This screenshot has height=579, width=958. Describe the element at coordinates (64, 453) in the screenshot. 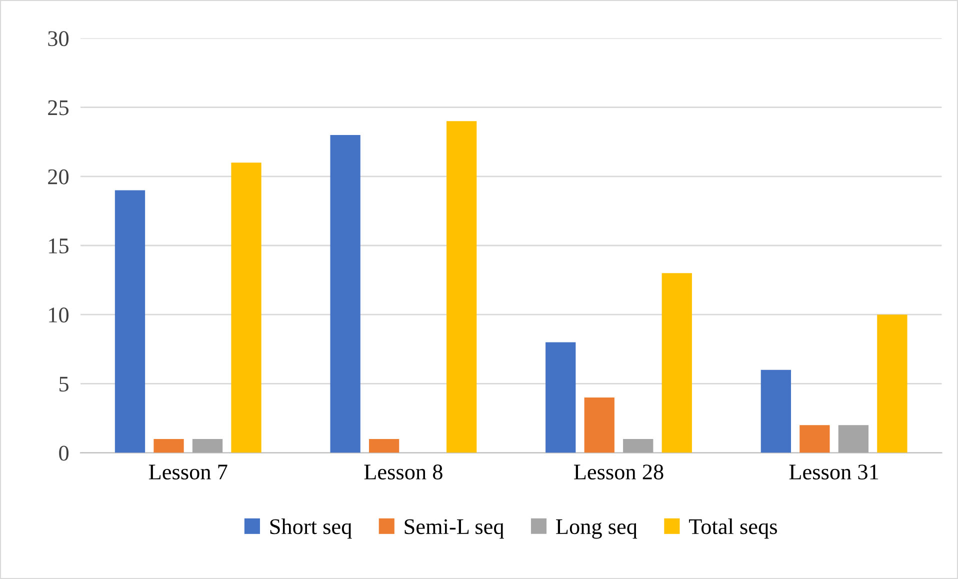

I see `y-tick-label: 0` at that location.